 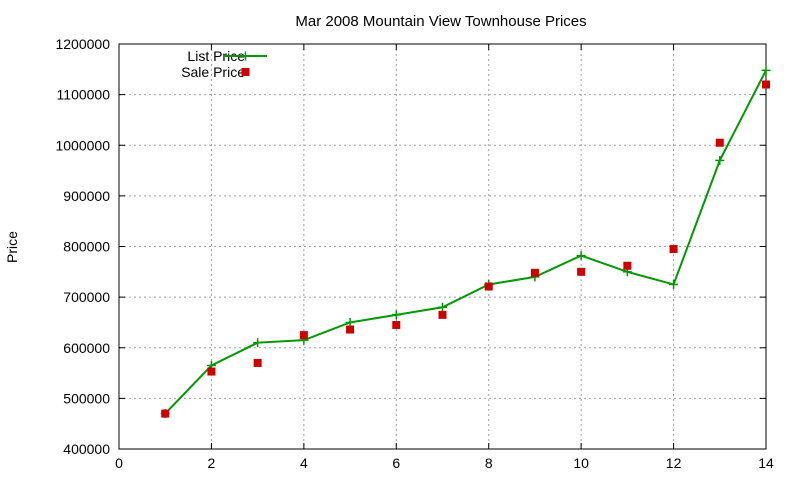 I want to click on x-tick-label: 4, so click(x=304, y=463).